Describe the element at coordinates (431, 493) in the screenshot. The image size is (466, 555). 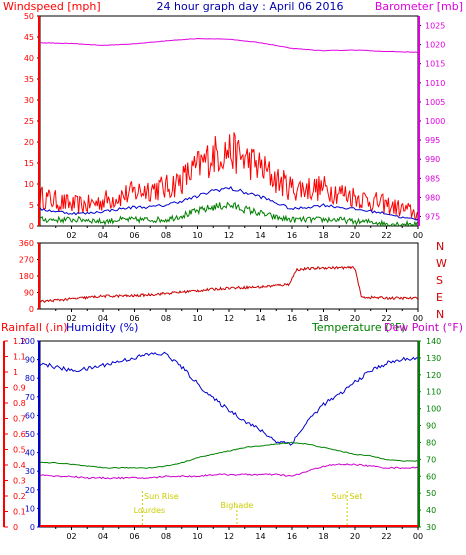
I see `temperature-tick-label: 50` at that location.